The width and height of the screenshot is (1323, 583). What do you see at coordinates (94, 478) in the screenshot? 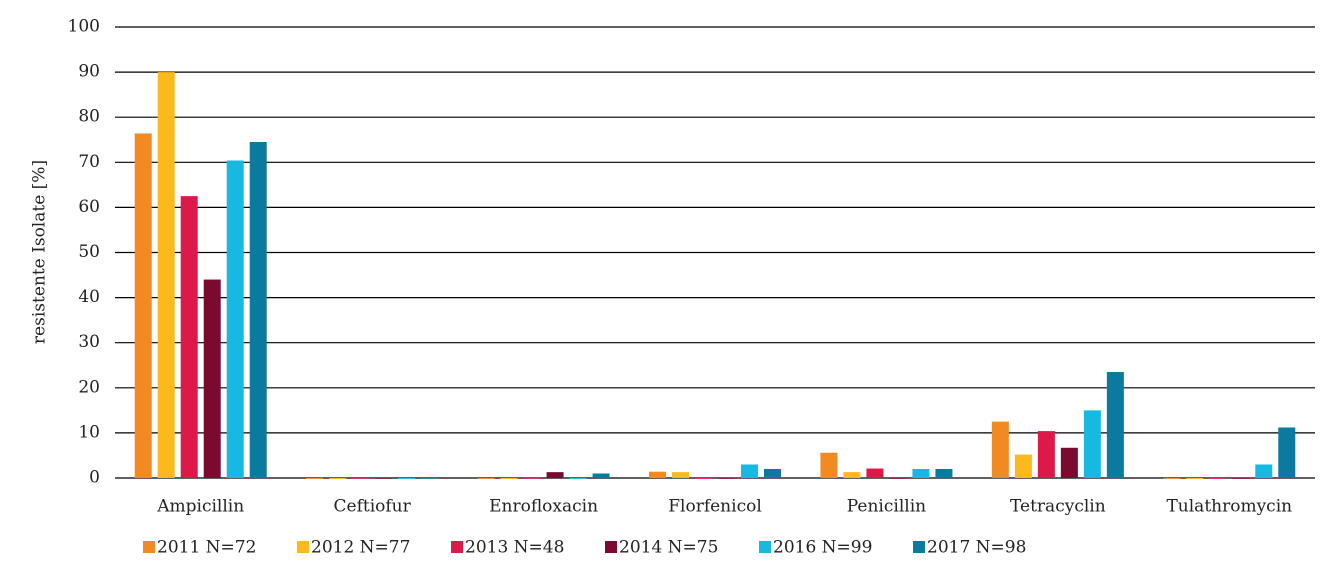
I see `y-tick-label: 0` at bounding box center [94, 478].